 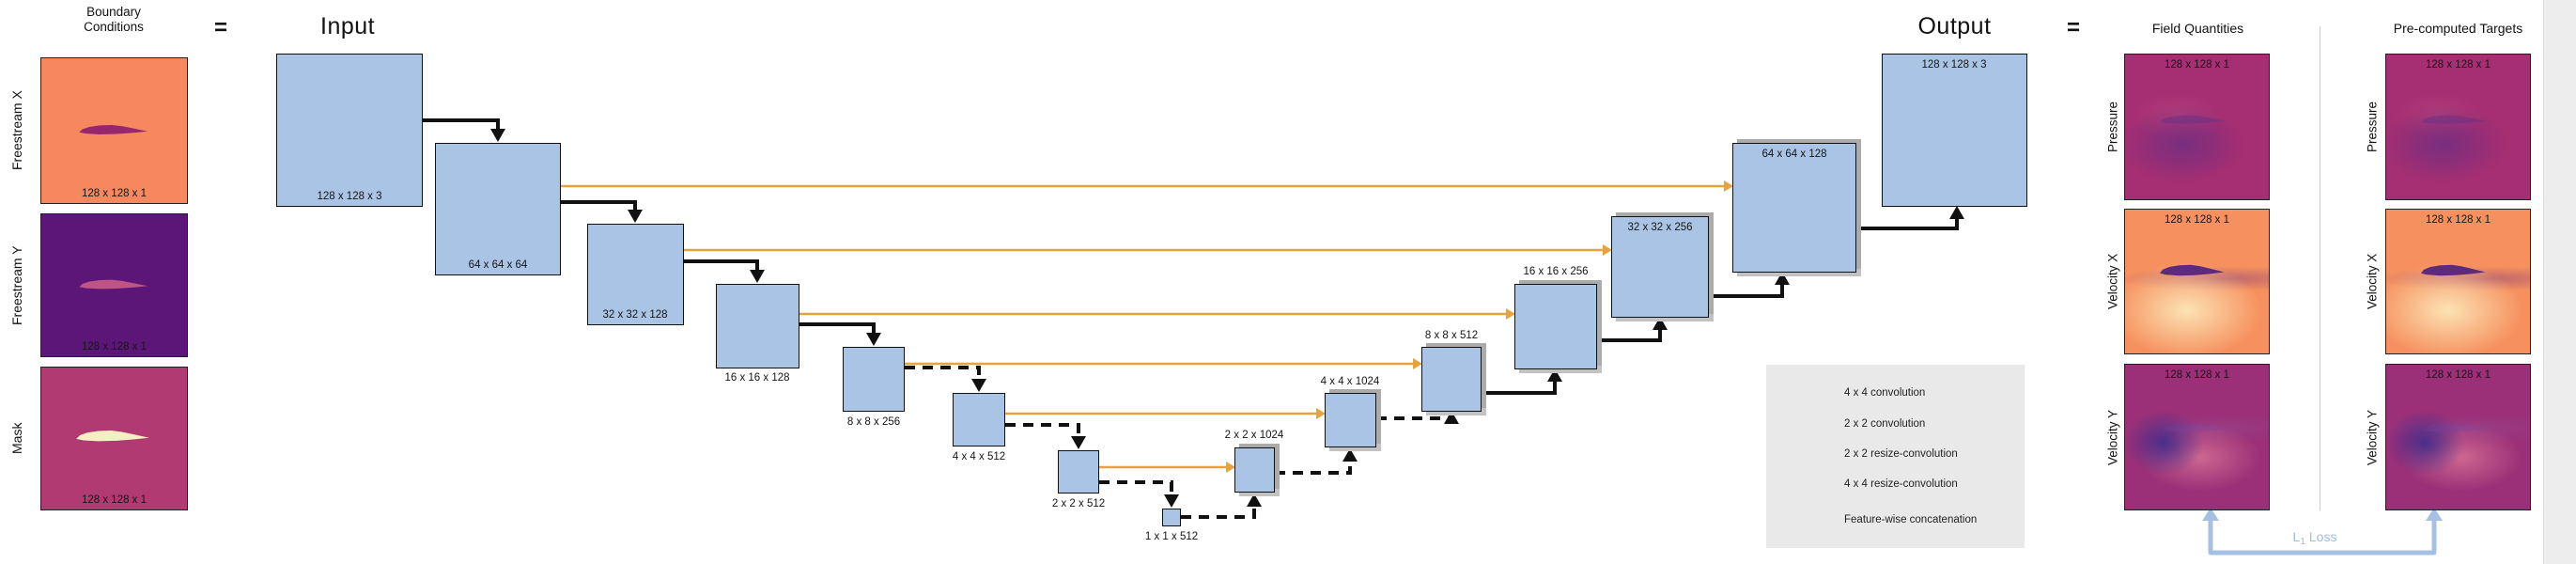 I want to click on box-label-input: 128 x 128 x 3, so click(x=350, y=196).